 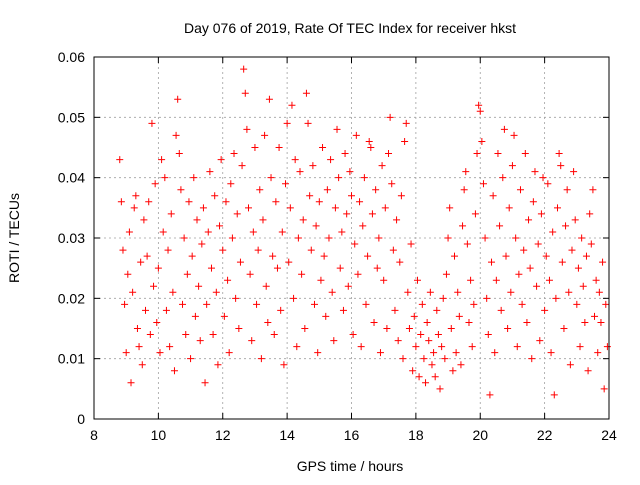 What do you see at coordinates (71, 57) in the screenshot?
I see `y-tick-label: 0.06` at bounding box center [71, 57].